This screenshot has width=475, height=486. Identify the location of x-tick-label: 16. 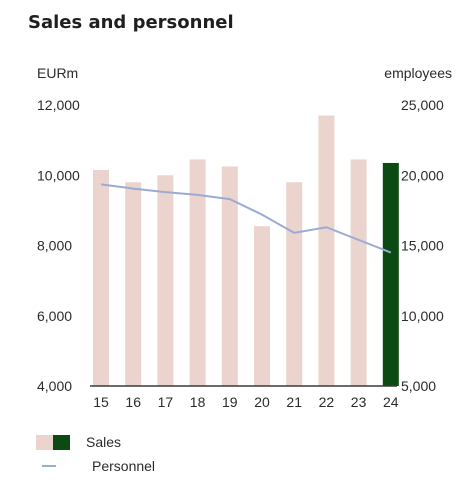
(133, 402).